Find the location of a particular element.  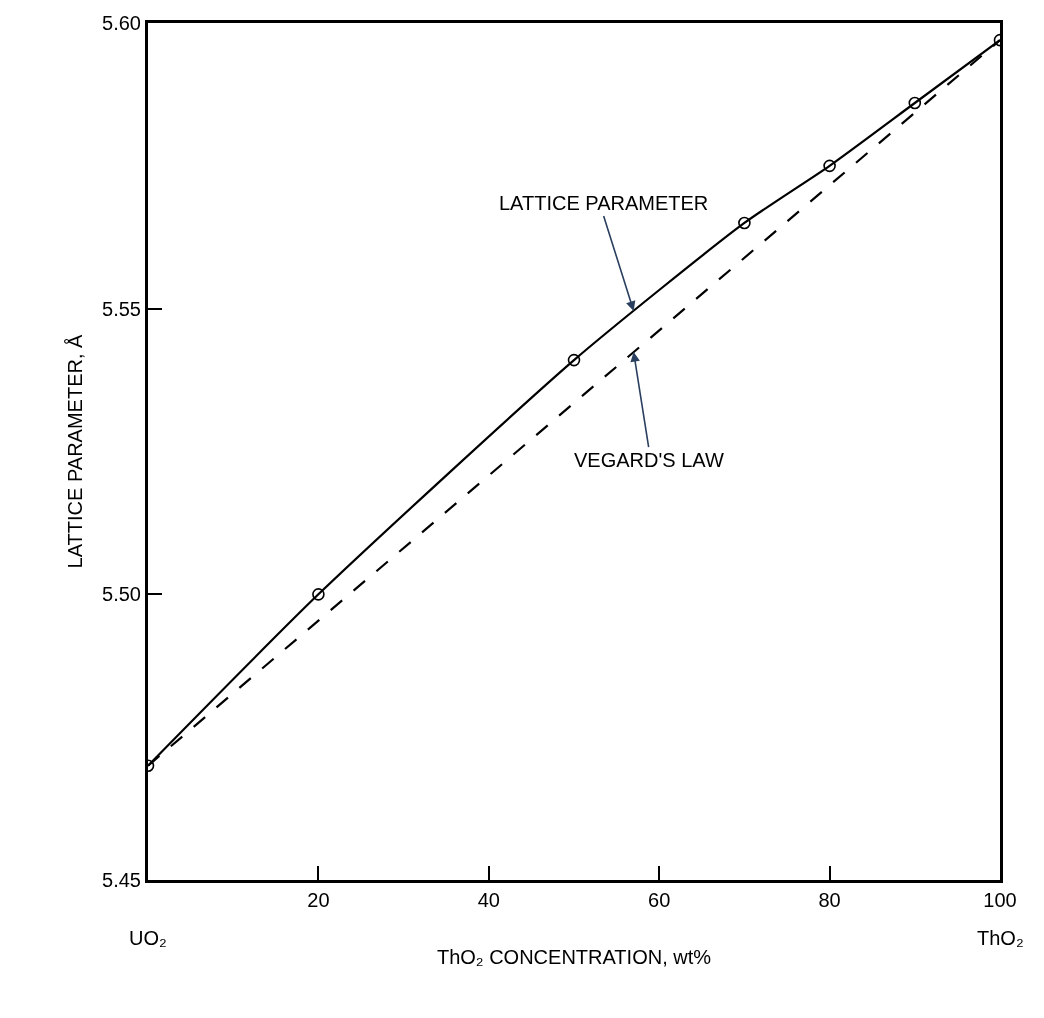

annotation: LATTICE PARAMETER is located at coordinates (604, 203).